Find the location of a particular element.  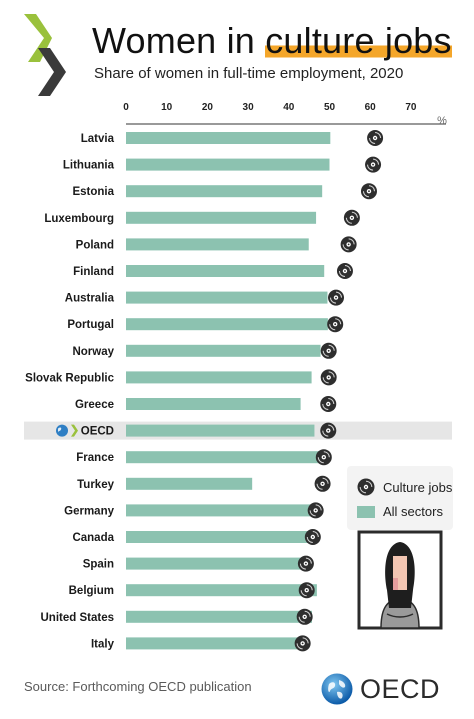

legend-culture-label: Culture jobs is located at coordinates (418, 487).